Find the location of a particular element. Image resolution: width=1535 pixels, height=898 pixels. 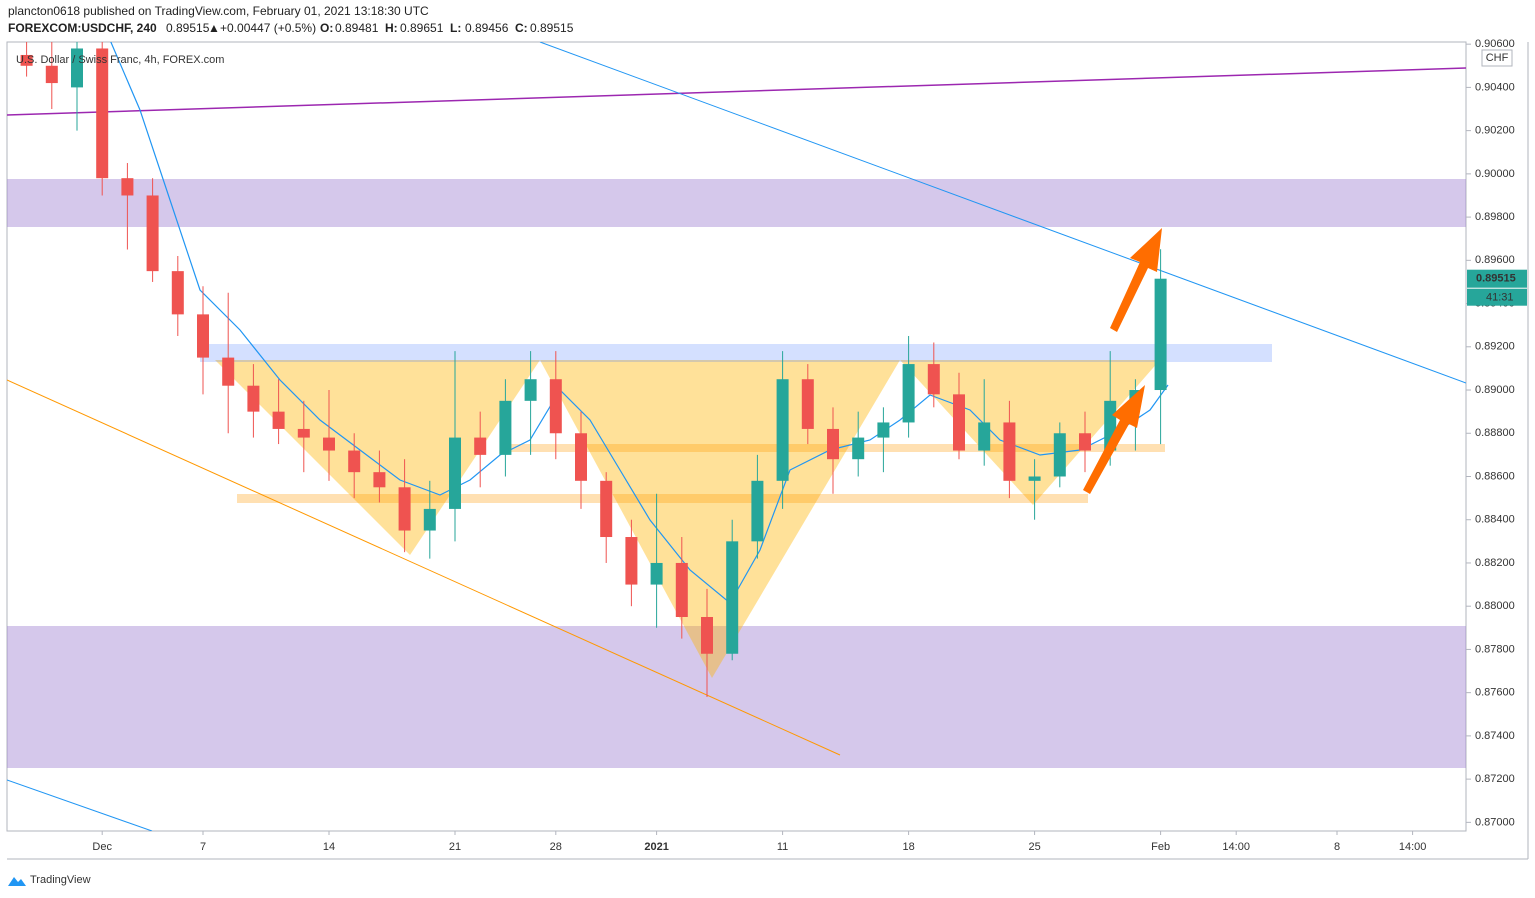

y-tick-label: 0.87400 is located at coordinates (1495, 736).